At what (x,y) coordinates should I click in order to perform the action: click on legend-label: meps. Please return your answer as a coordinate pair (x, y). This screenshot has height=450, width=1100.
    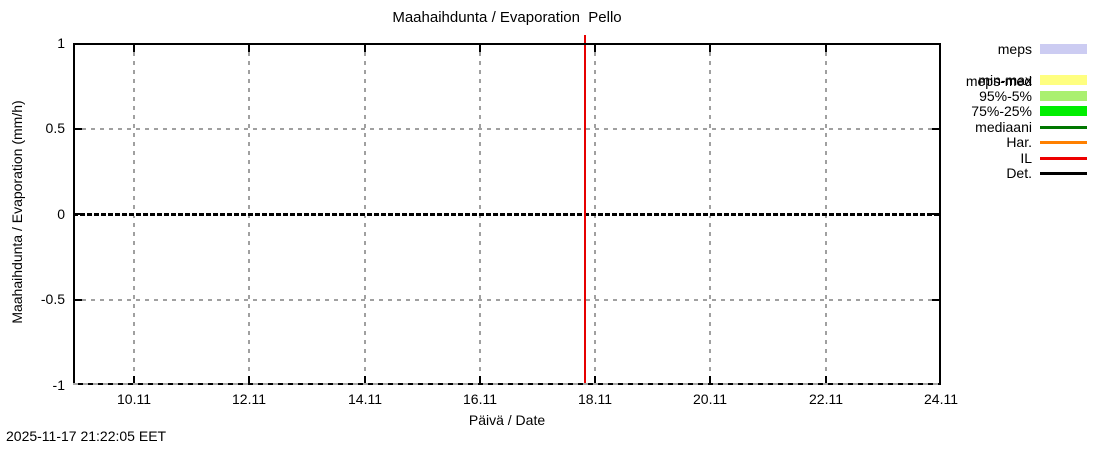
    Looking at the image, I should click on (1014, 49).